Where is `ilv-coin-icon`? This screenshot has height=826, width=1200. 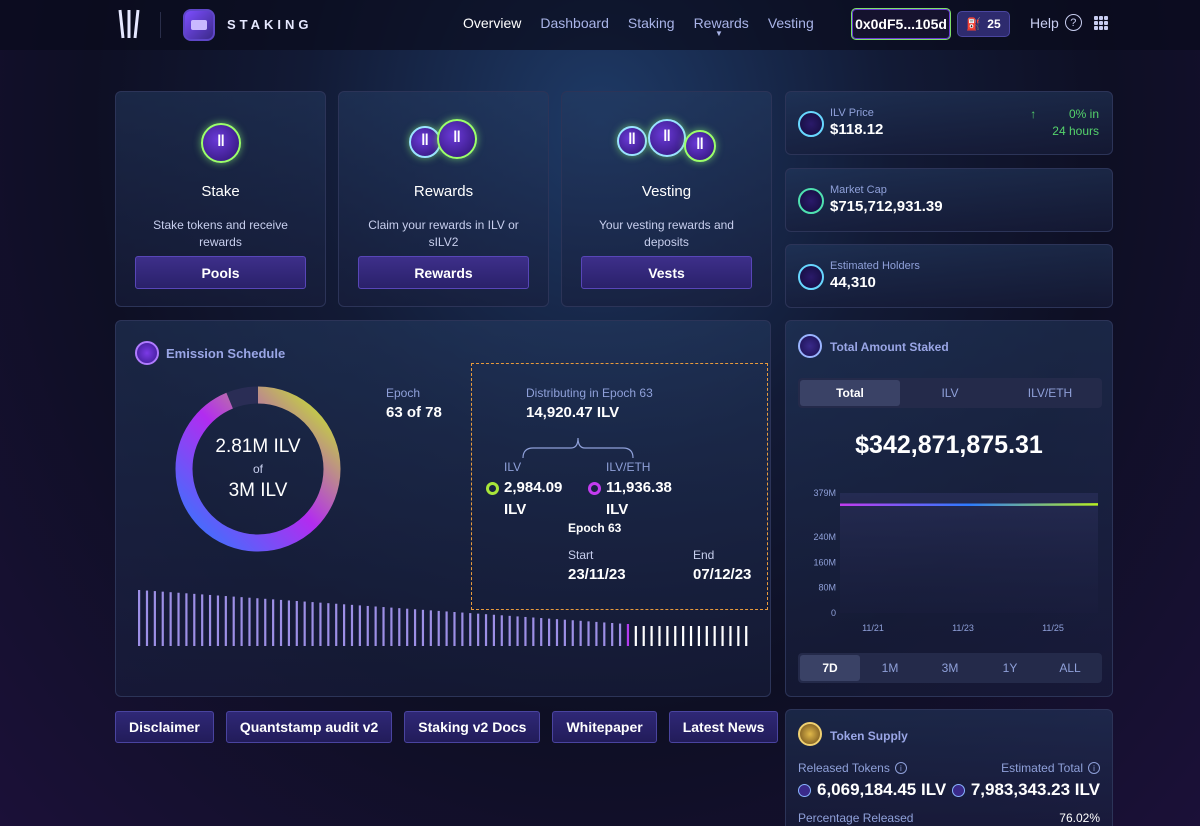
ilv-coin-icon is located at coordinates (804, 790).